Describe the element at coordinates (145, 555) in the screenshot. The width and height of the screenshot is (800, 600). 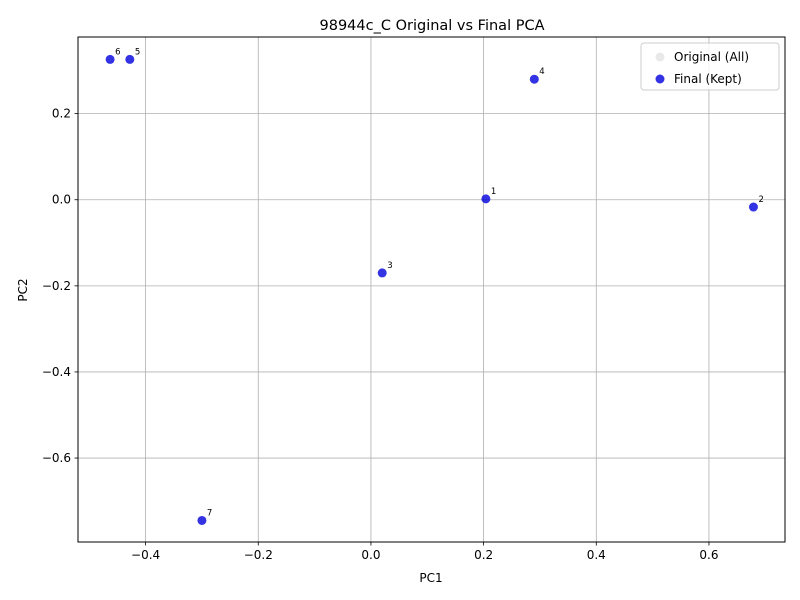
I see `x-tick-label: −0.4` at that location.